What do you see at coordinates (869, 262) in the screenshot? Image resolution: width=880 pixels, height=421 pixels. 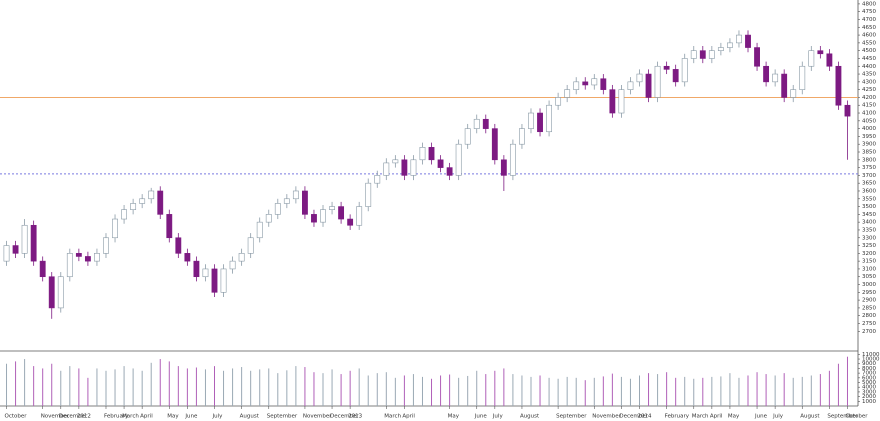 I see `y-tick-label: 3150` at bounding box center [869, 262].